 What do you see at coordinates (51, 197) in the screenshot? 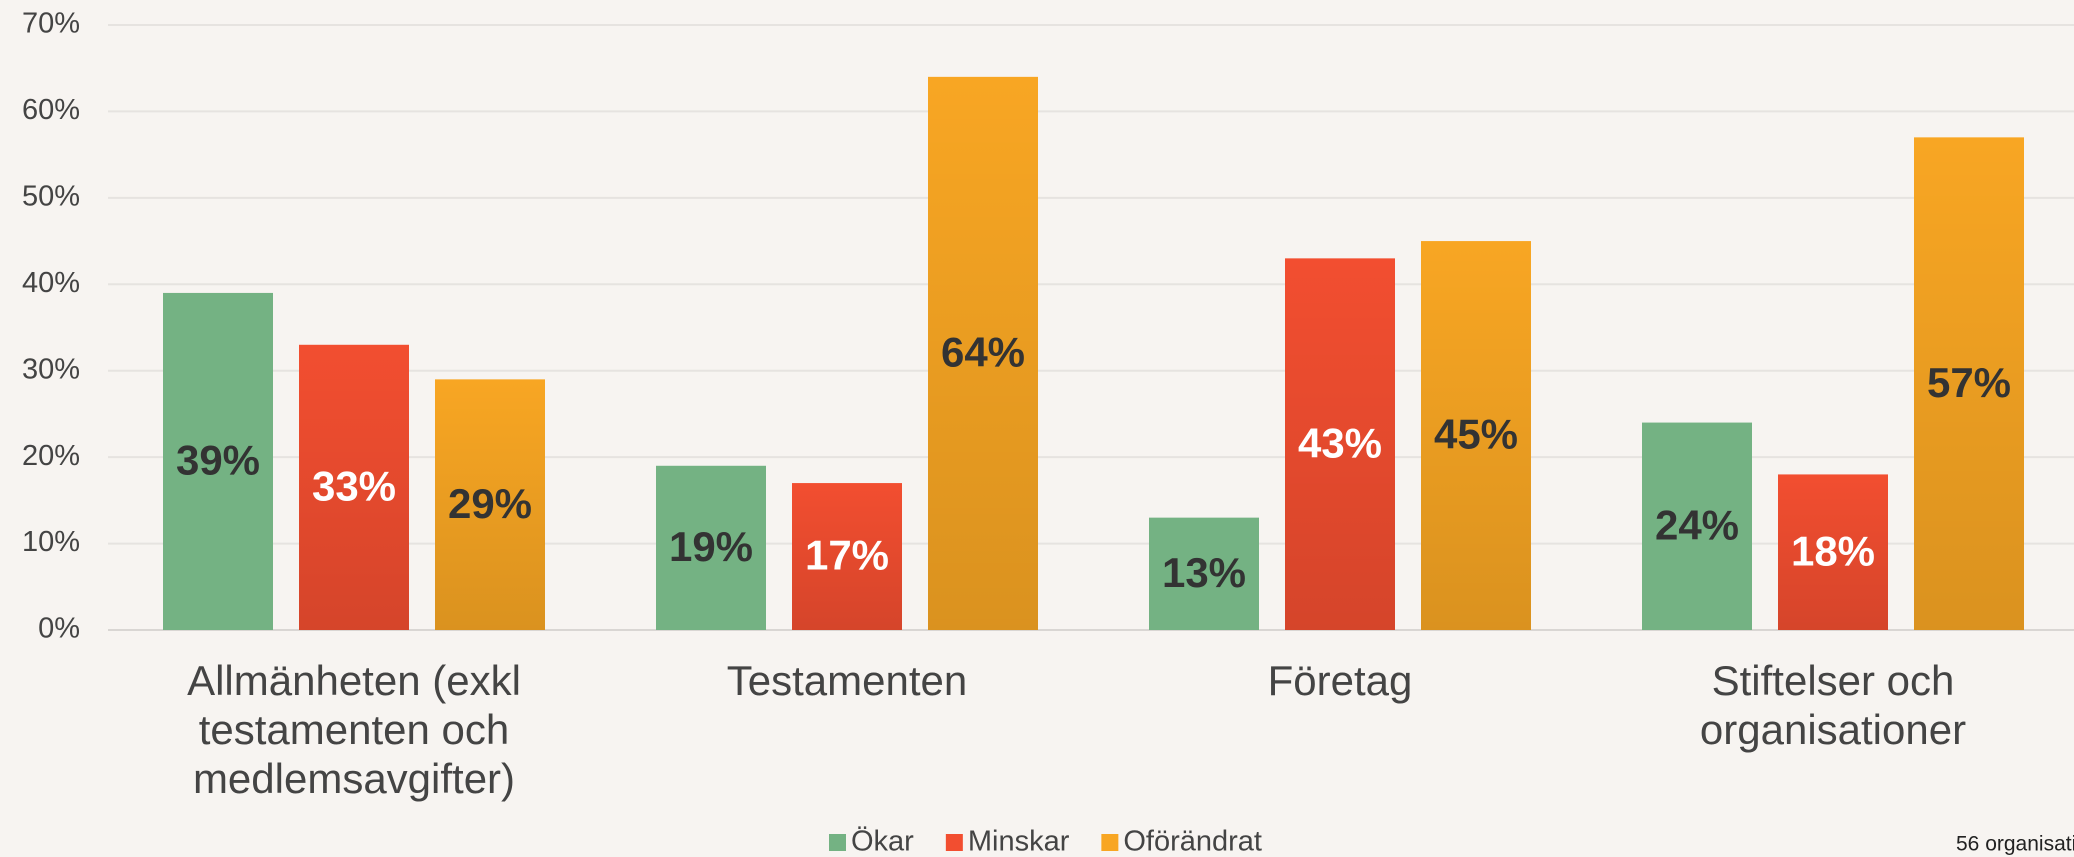
I see `y-tick-label: 50%` at bounding box center [51, 197].